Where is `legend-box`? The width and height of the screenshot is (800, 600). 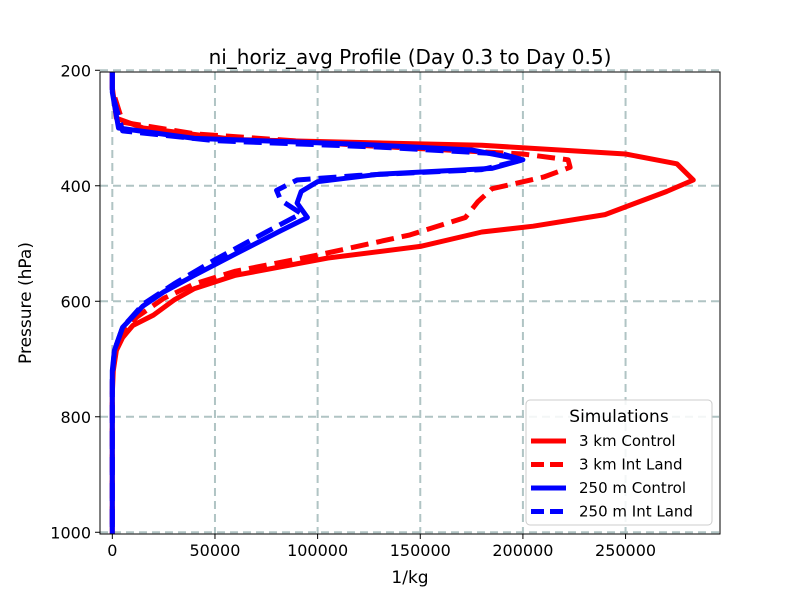 legend-box is located at coordinates (619, 462).